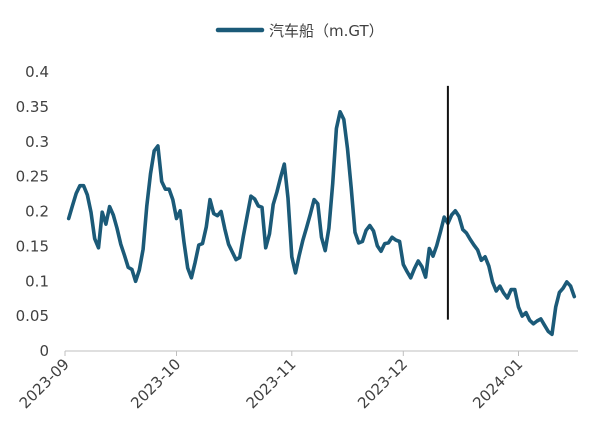 Image resolution: width=610 pixels, height=442 pixels. Describe the element at coordinates (32, 246) in the screenshot. I see `y-tick-label: 0.15` at that location.